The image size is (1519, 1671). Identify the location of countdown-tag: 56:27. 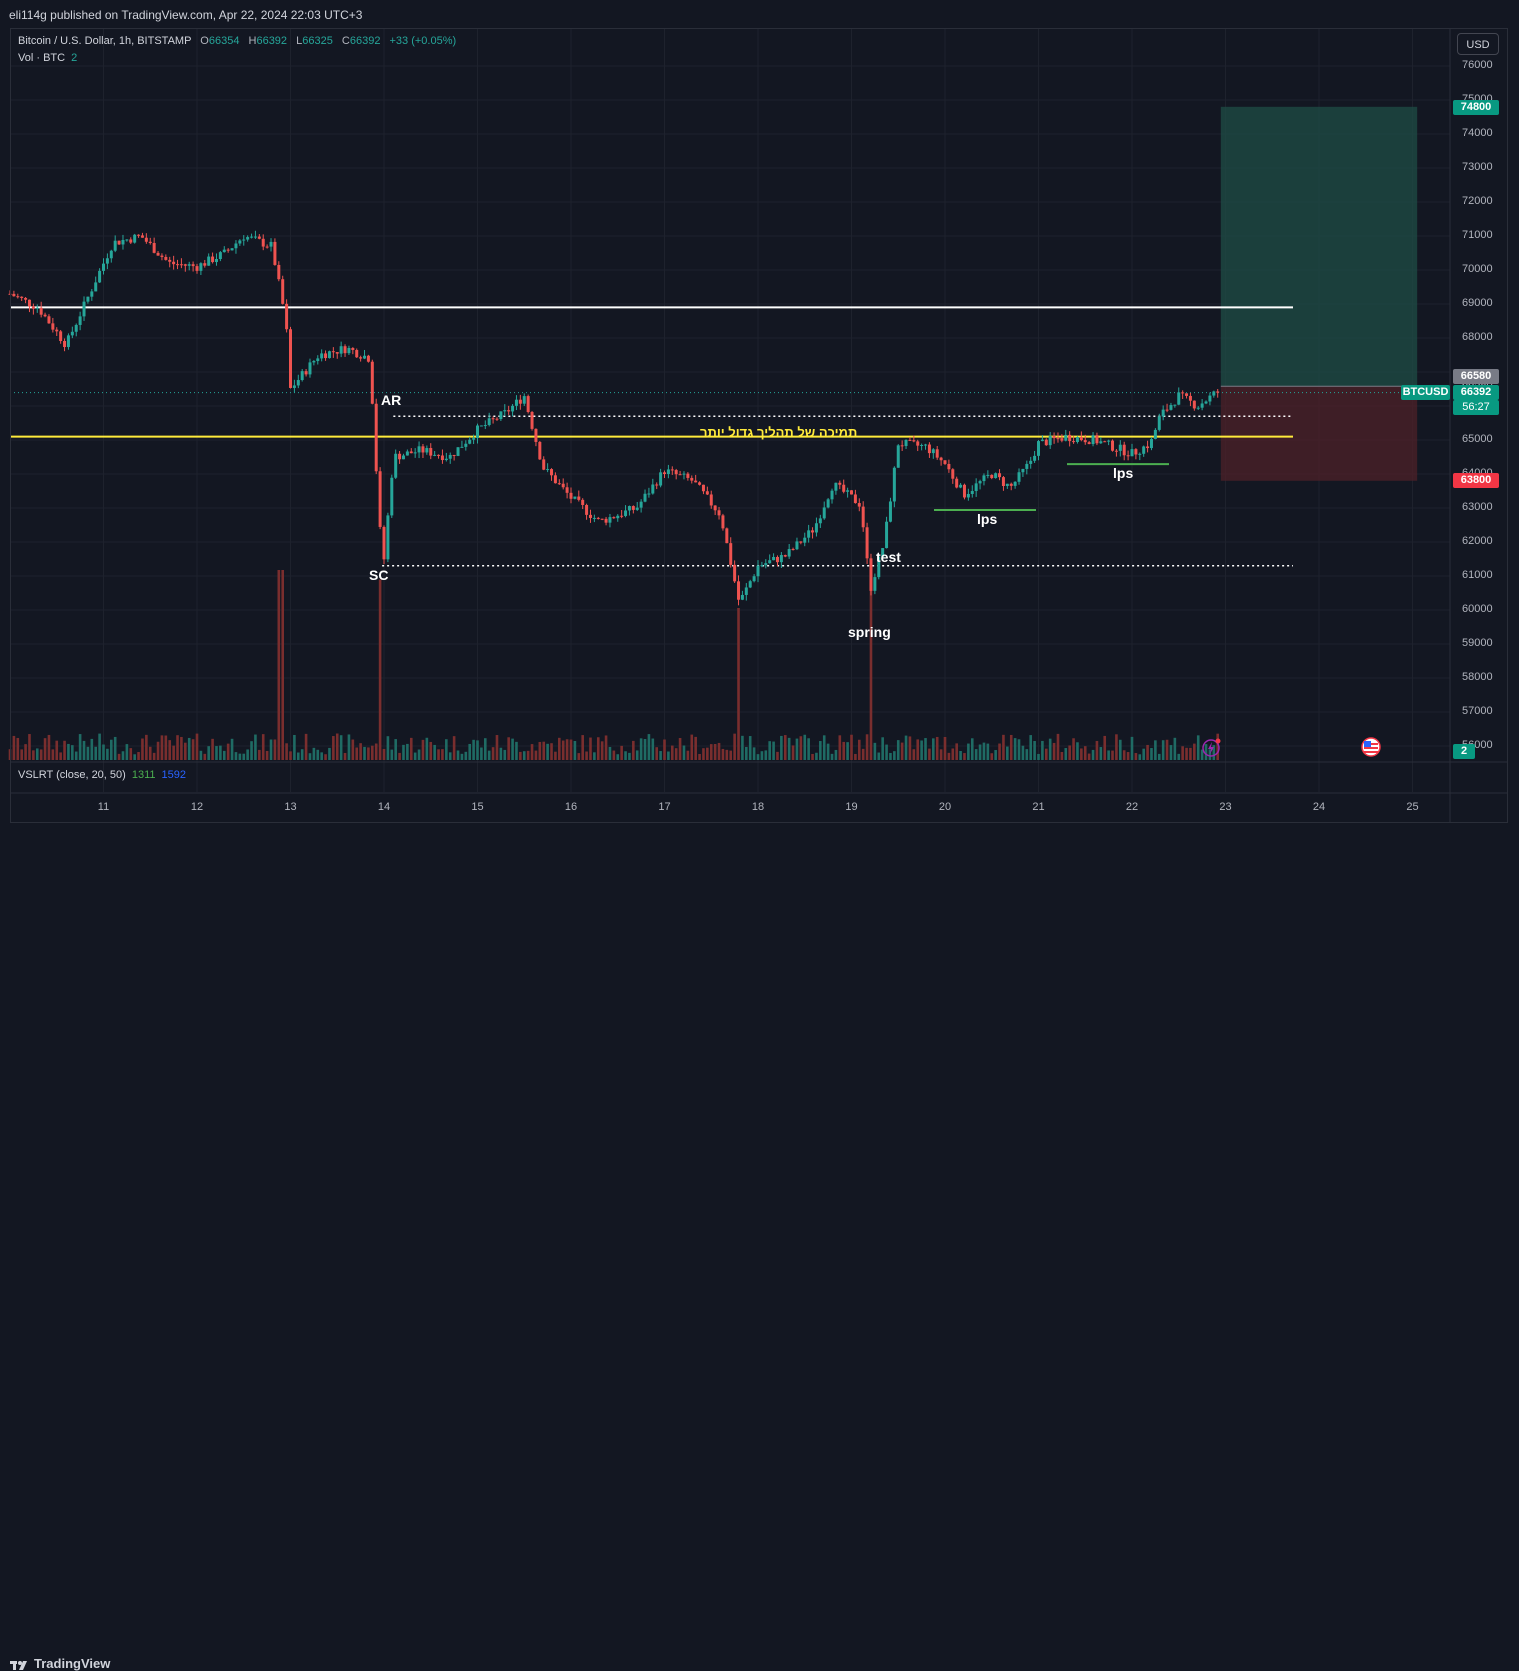
(1476, 407).